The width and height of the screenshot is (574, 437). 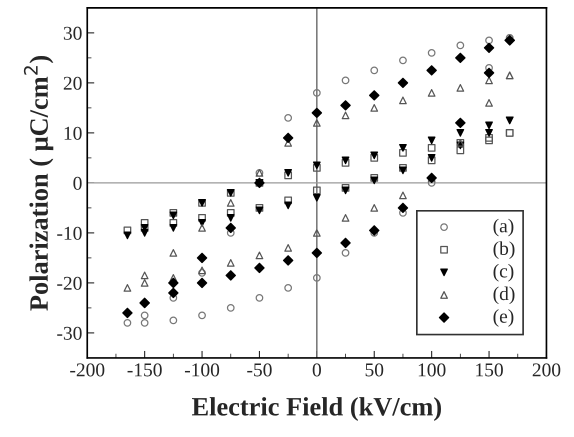 I want to click on x-tick-label: -100, so click(x=202, y=369).